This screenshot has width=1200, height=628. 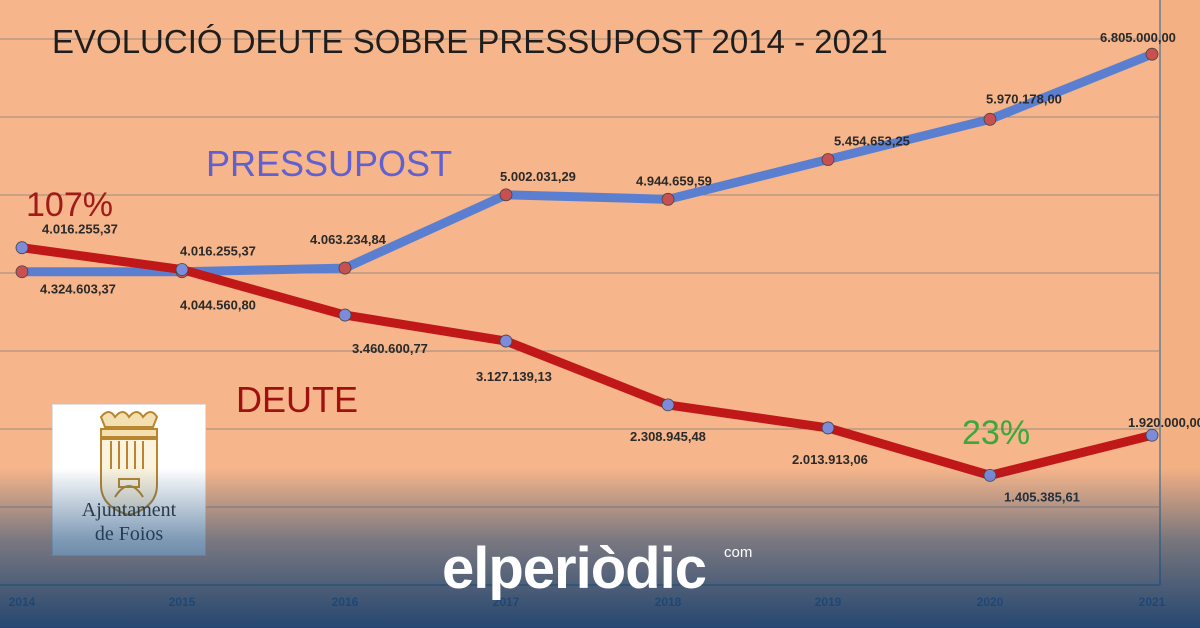 I want to click on x-tick-label: 2021, so click(x=1152, y=602).